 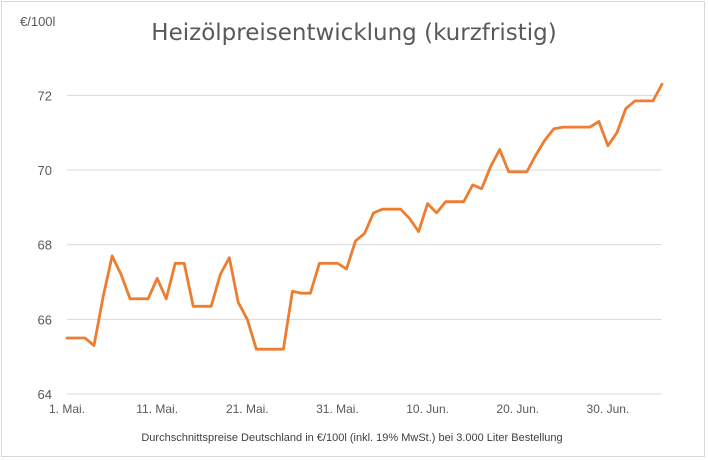 I want to click on x-tick-label: 31. Mai., so click(x=337, y=409).